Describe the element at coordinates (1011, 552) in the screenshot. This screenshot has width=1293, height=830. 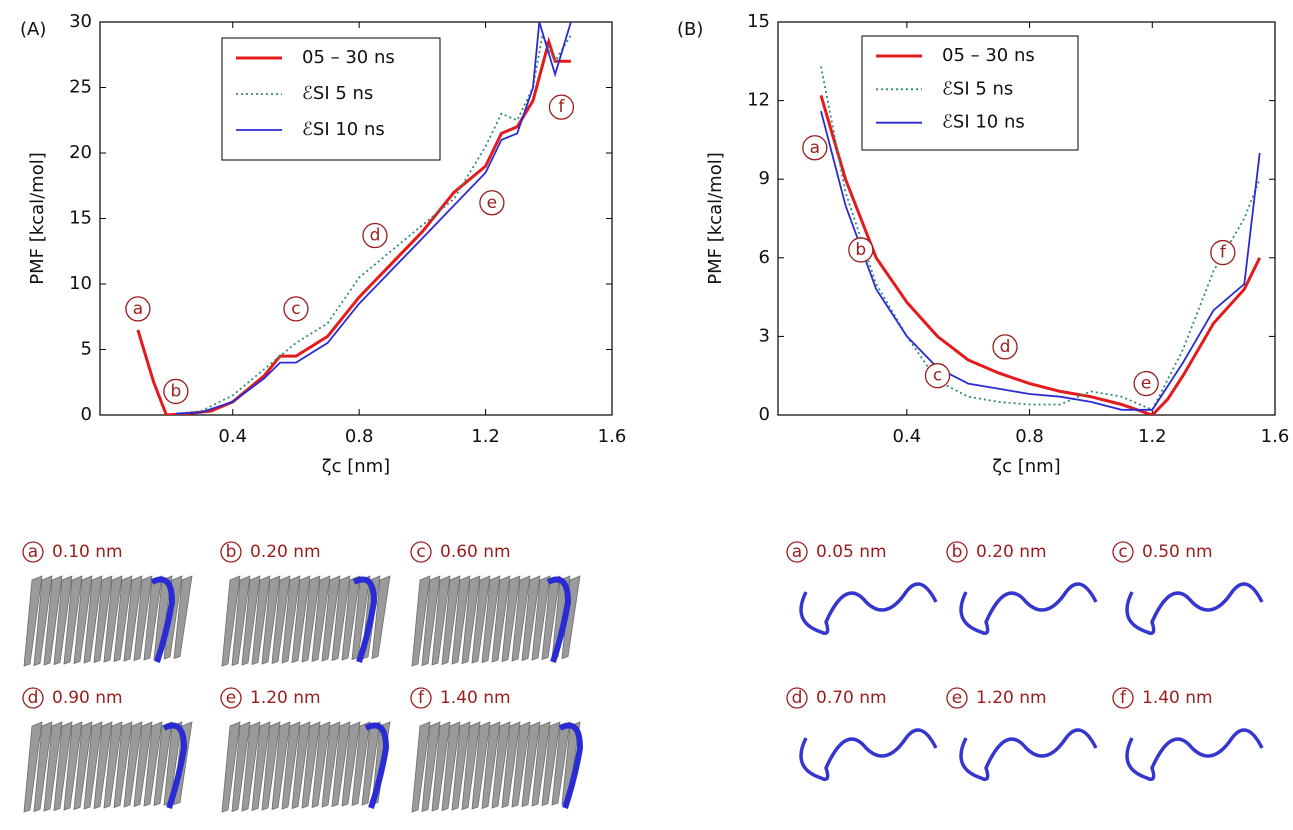
I see `snapshot-distance: 0.20 nm` at that location.